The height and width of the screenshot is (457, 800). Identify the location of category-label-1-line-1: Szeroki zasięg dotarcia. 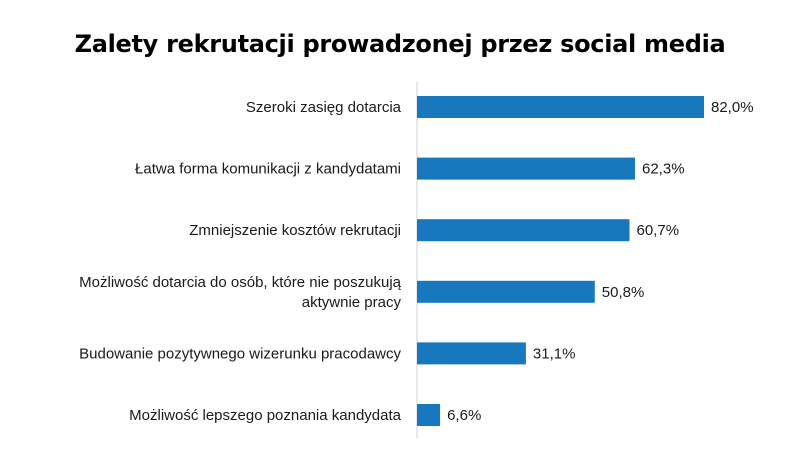
(324, 107).